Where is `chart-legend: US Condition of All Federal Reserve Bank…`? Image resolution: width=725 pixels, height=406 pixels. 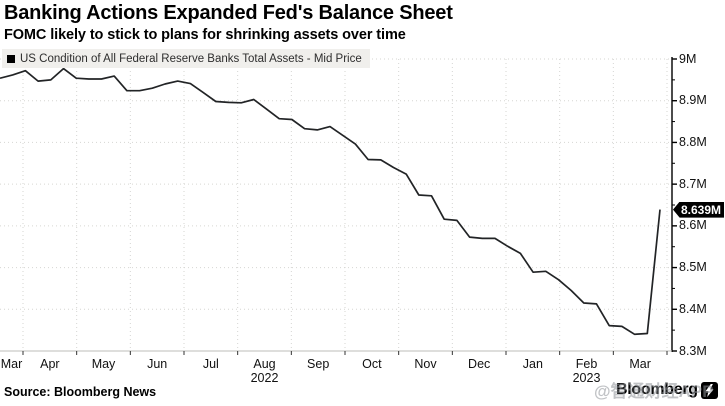 chart-legend: US Condition of All Federal Reserve Bank… is located at coordinates (186, 58).